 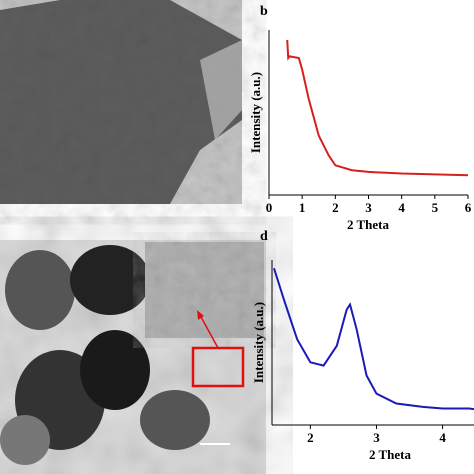 I want to click on x-tick-label: 0, so click(x=269, y=207).